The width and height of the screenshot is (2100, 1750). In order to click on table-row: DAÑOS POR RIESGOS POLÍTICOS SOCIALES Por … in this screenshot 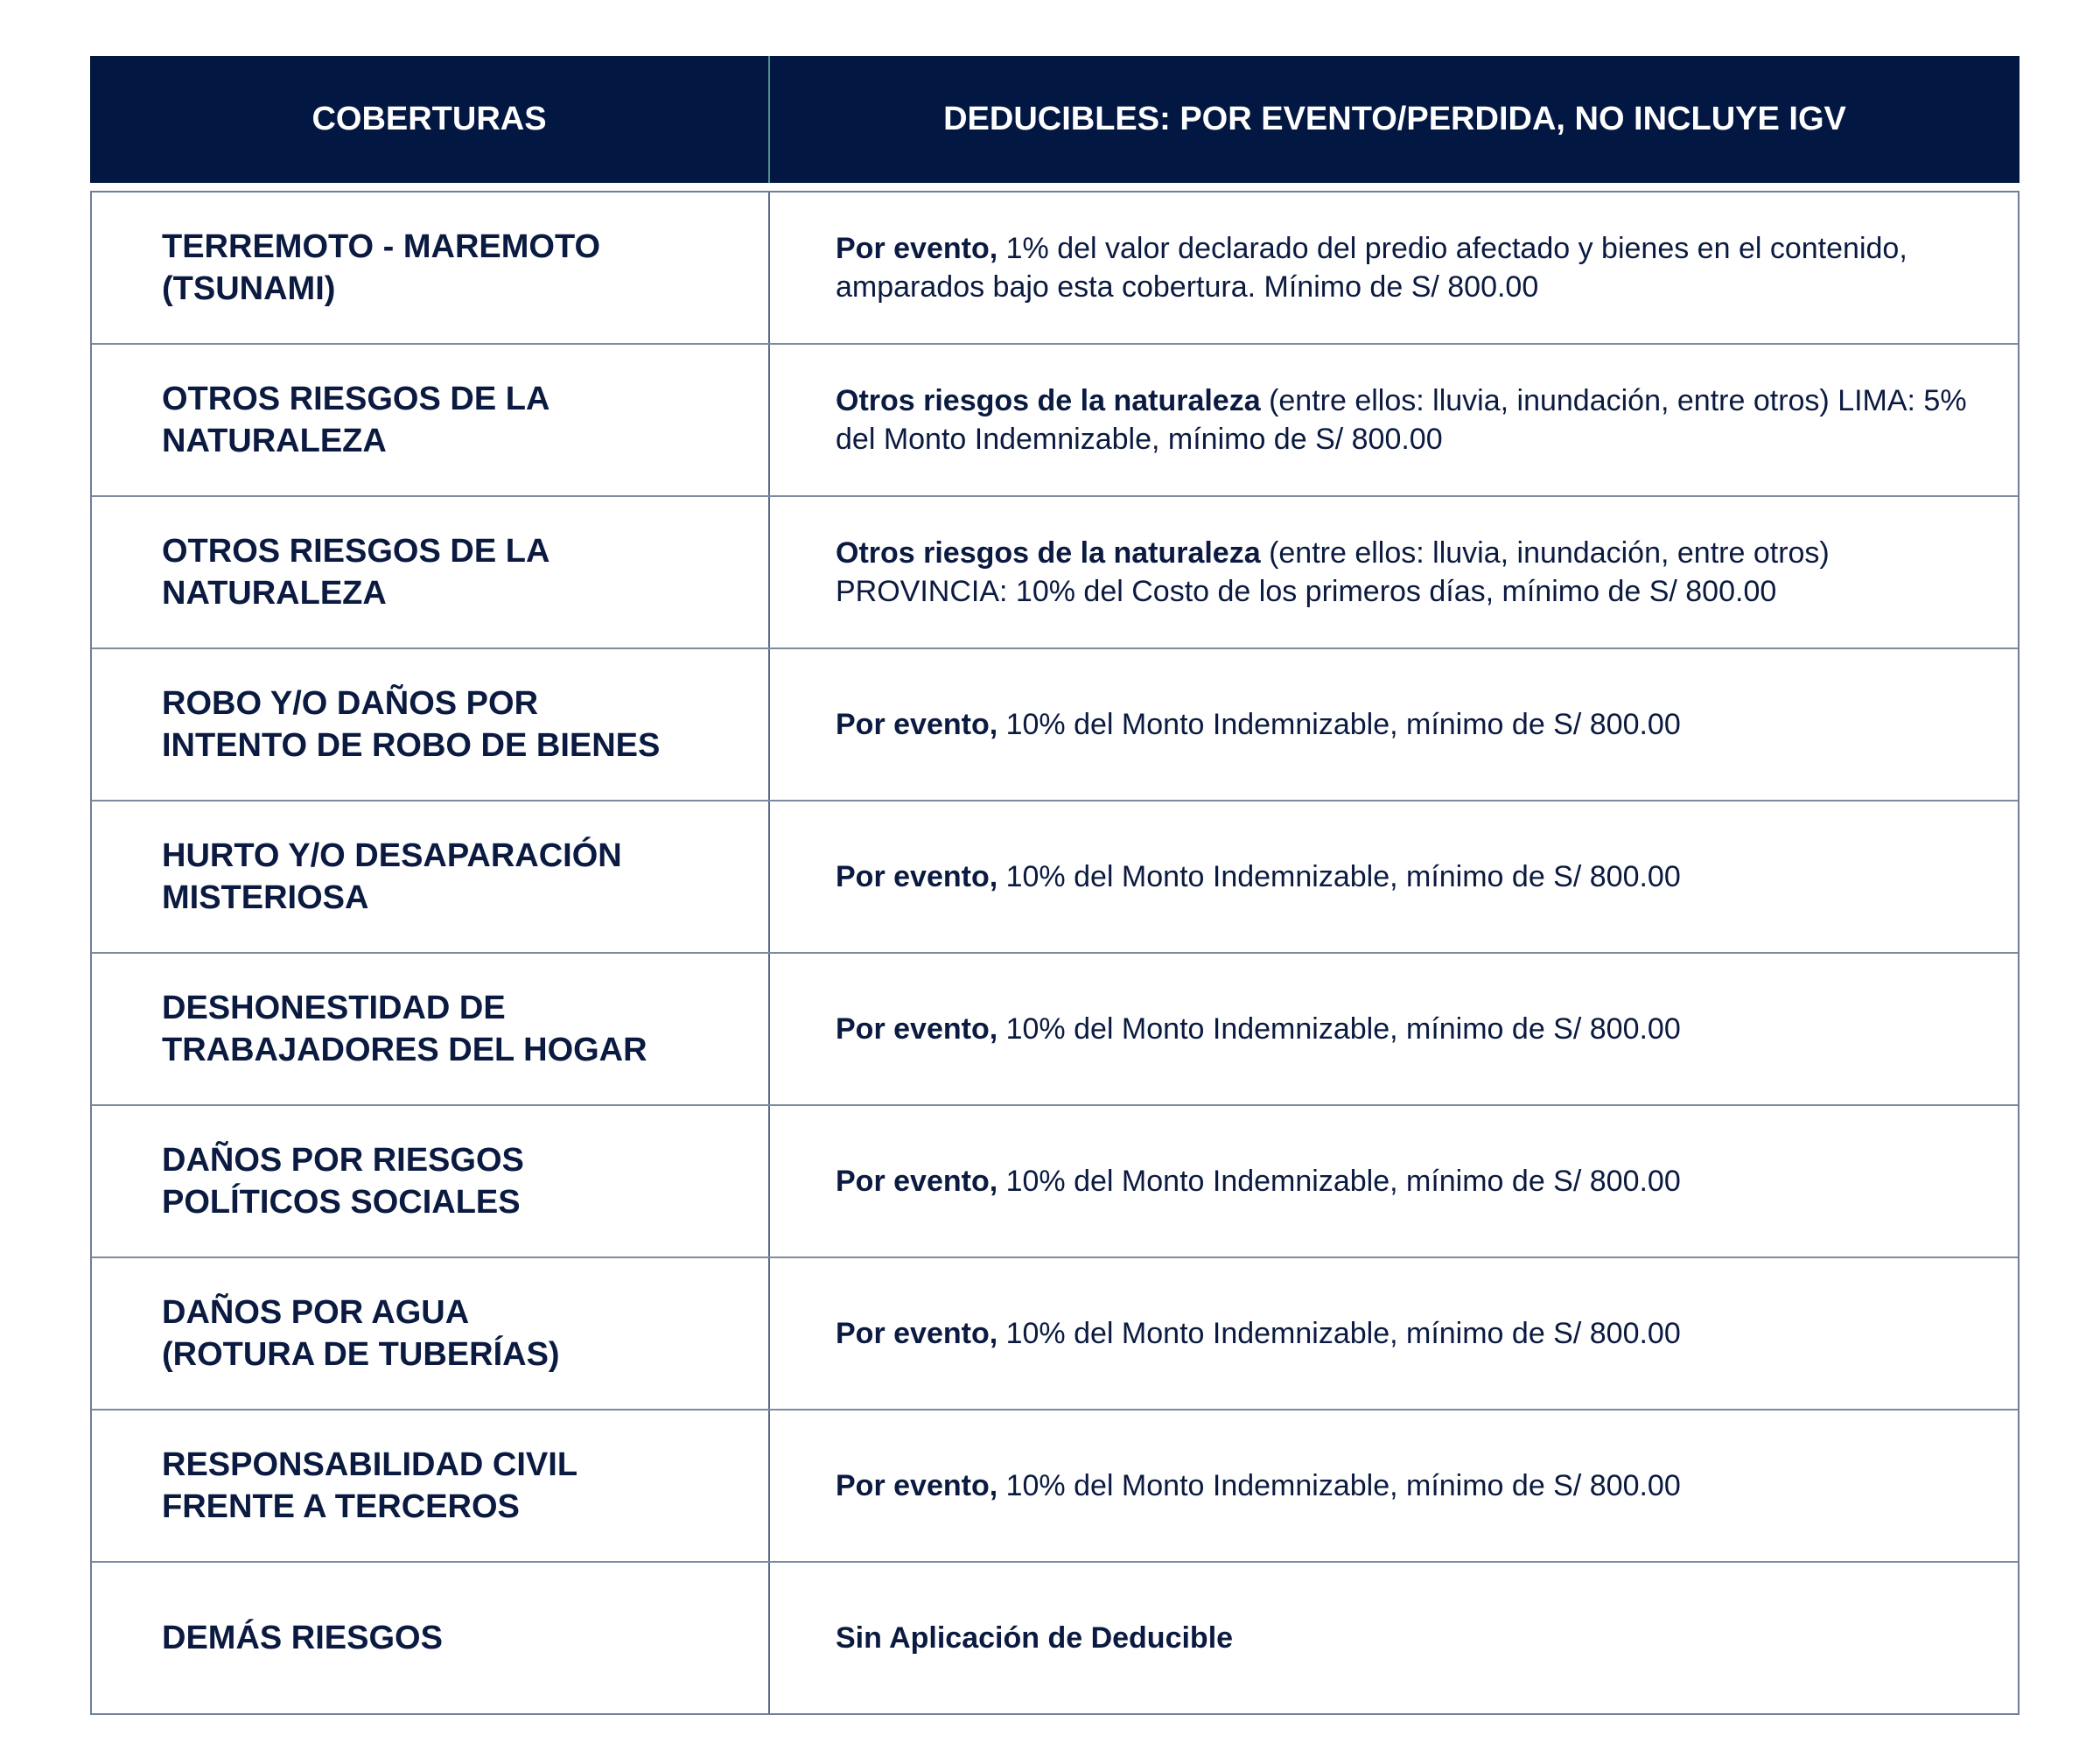, I will do `click(1055, 1180)`.